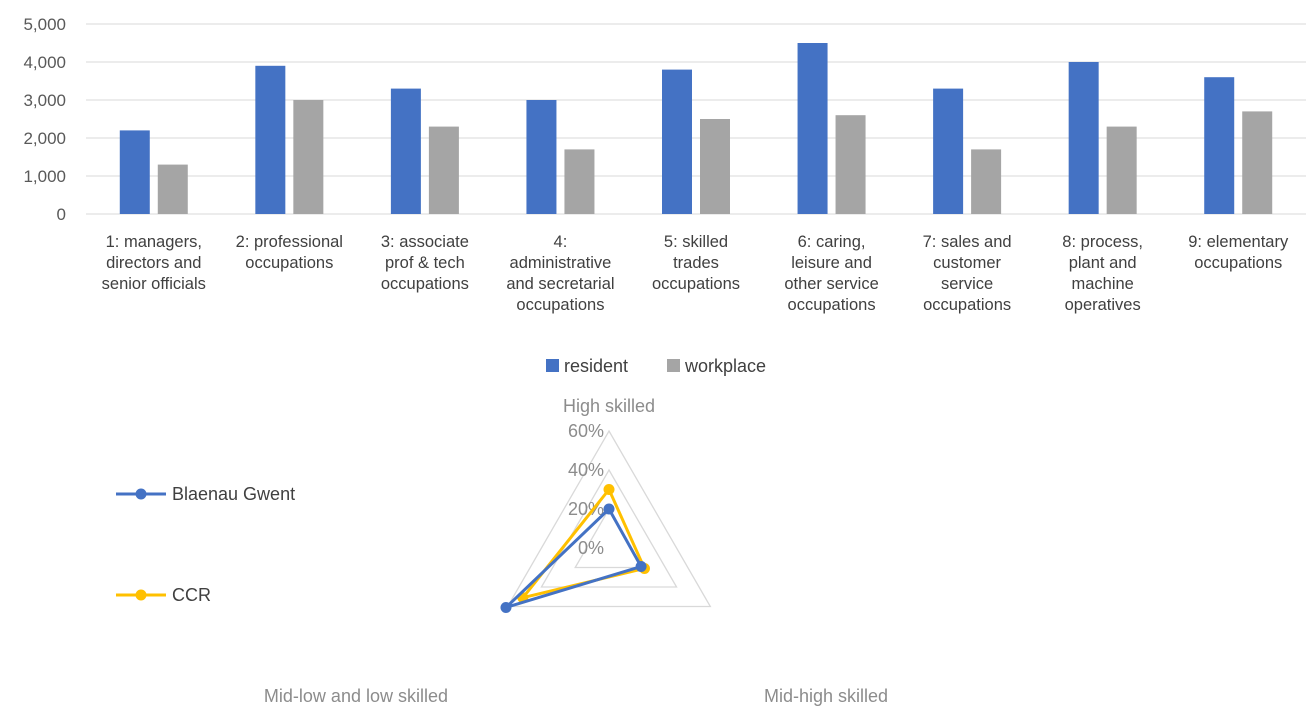  What do you see at coordinates (967, 273) in the screenshot?
I see `x-category-label: 7: sales and customer service occupations` at bounding box center [967, 273].